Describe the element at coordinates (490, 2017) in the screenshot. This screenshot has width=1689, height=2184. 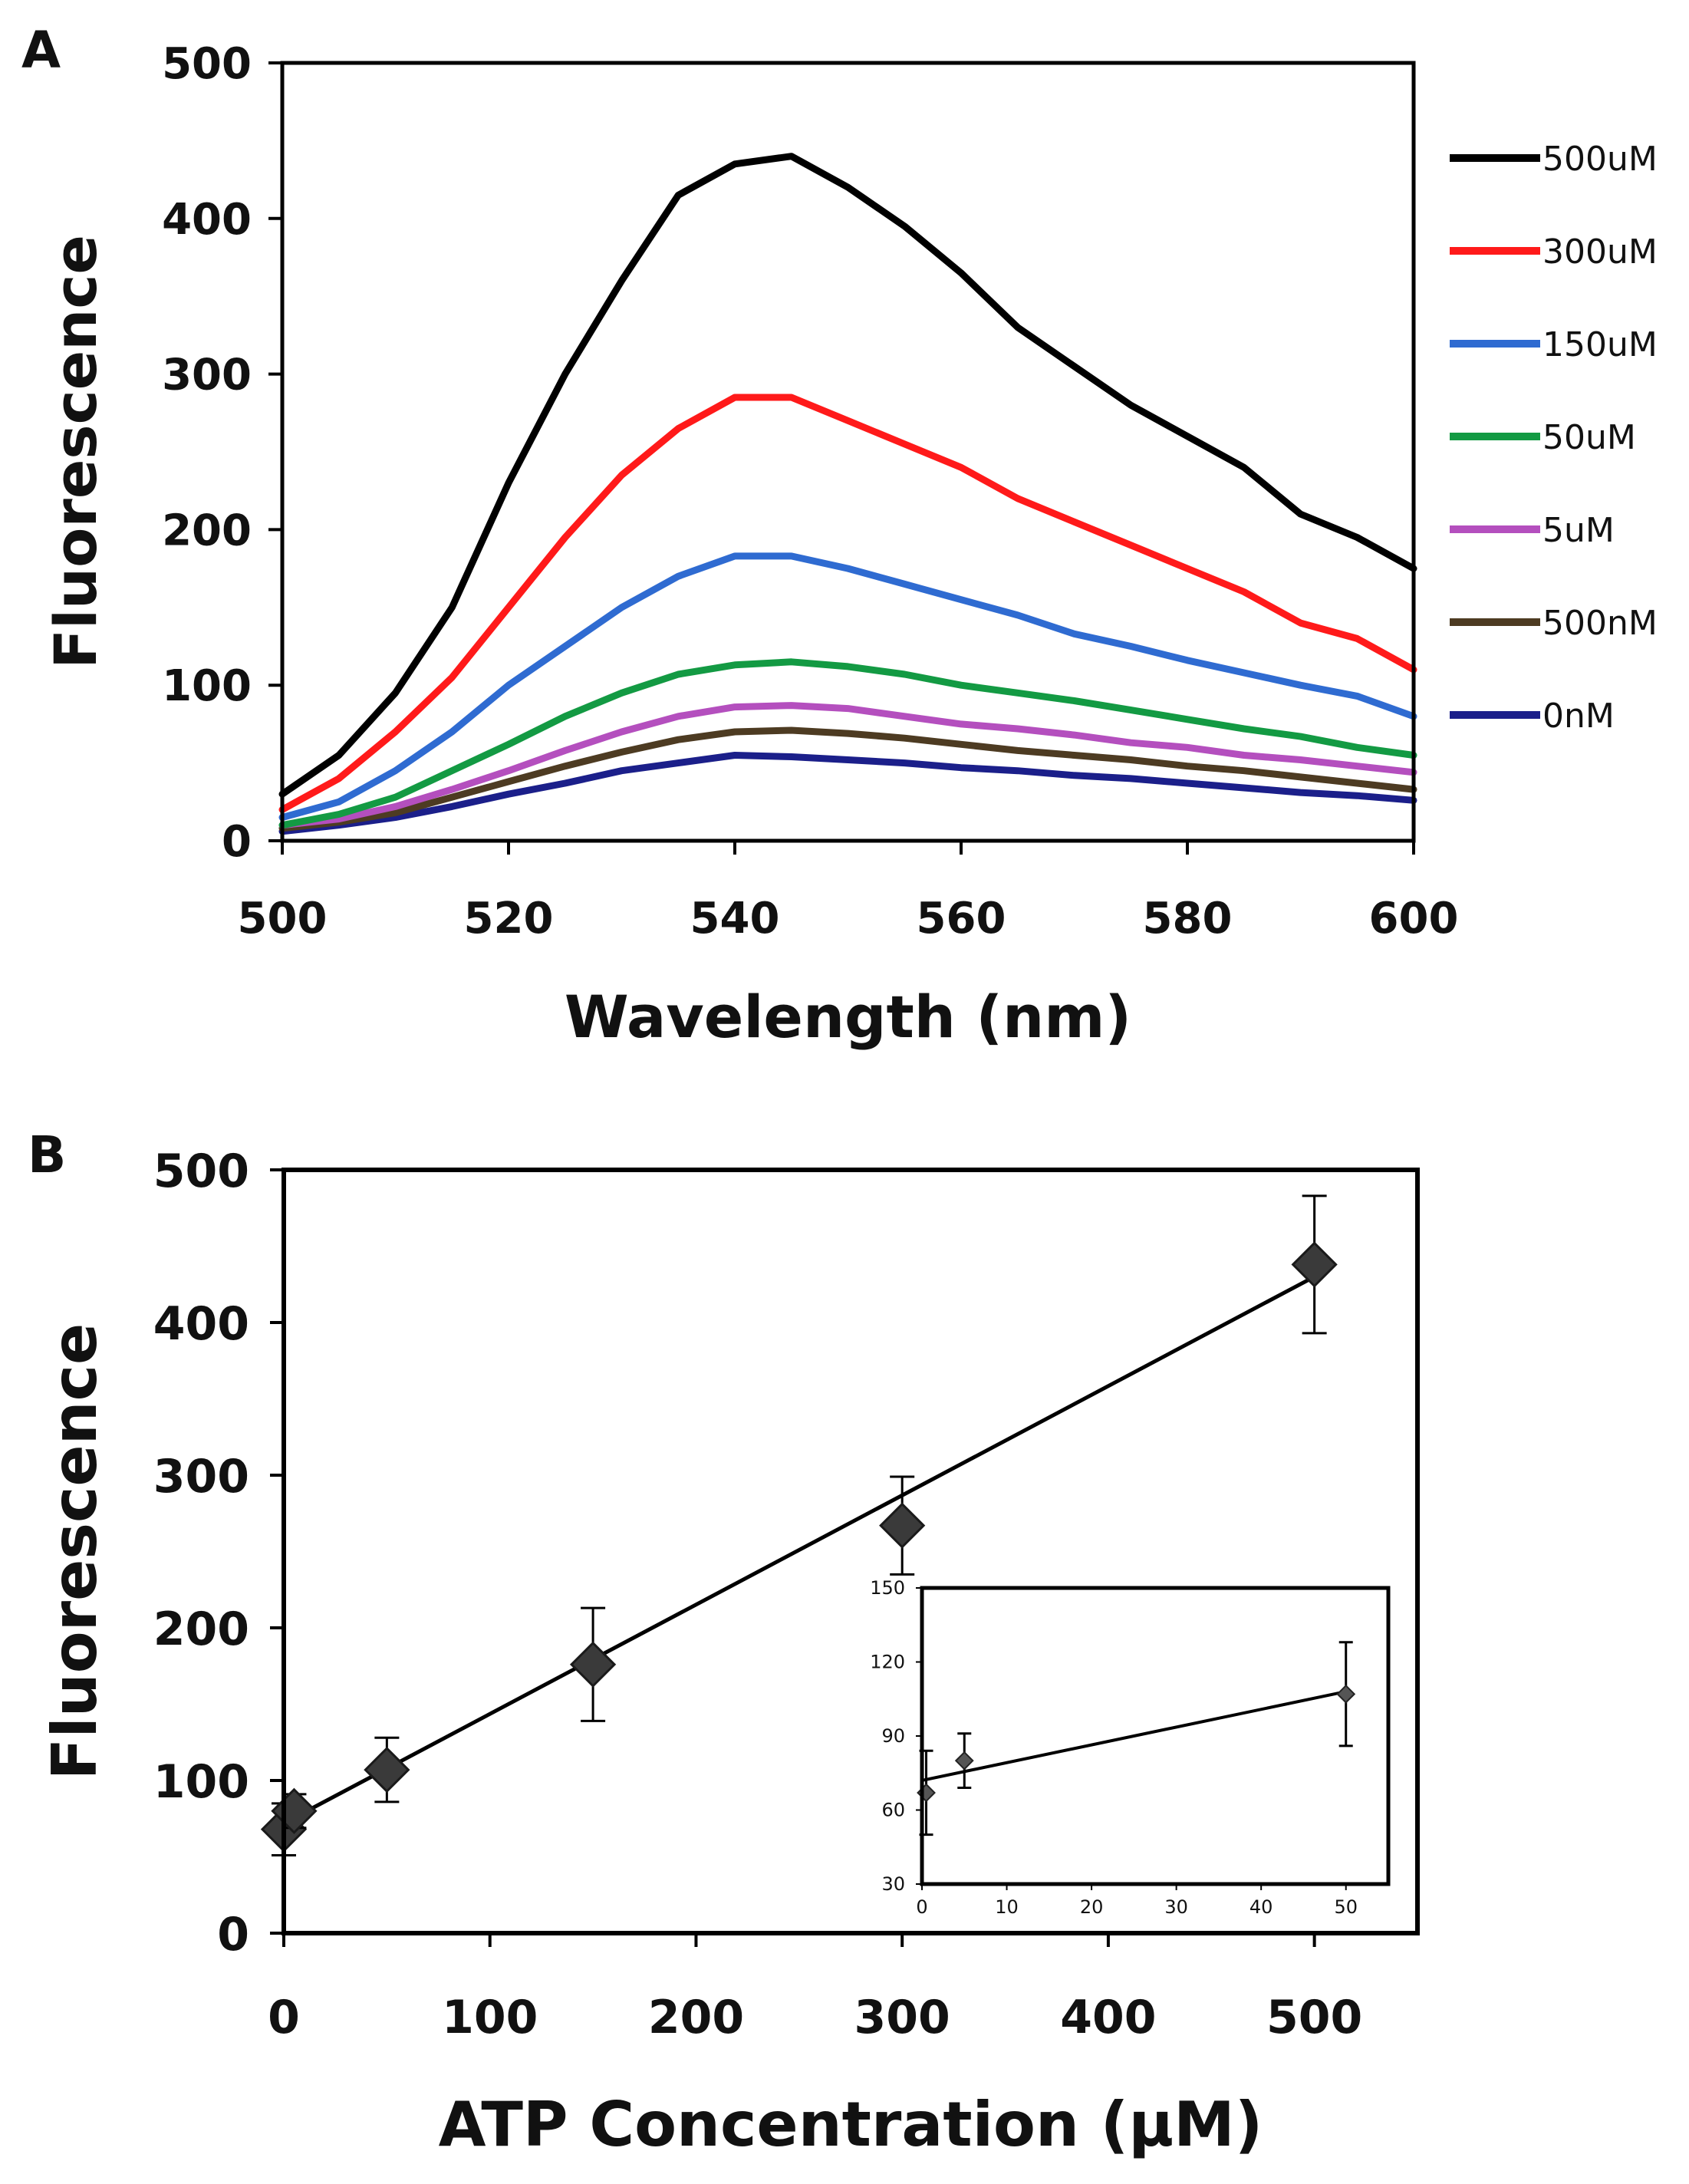
I see `x-tick-label: 100` at that location.